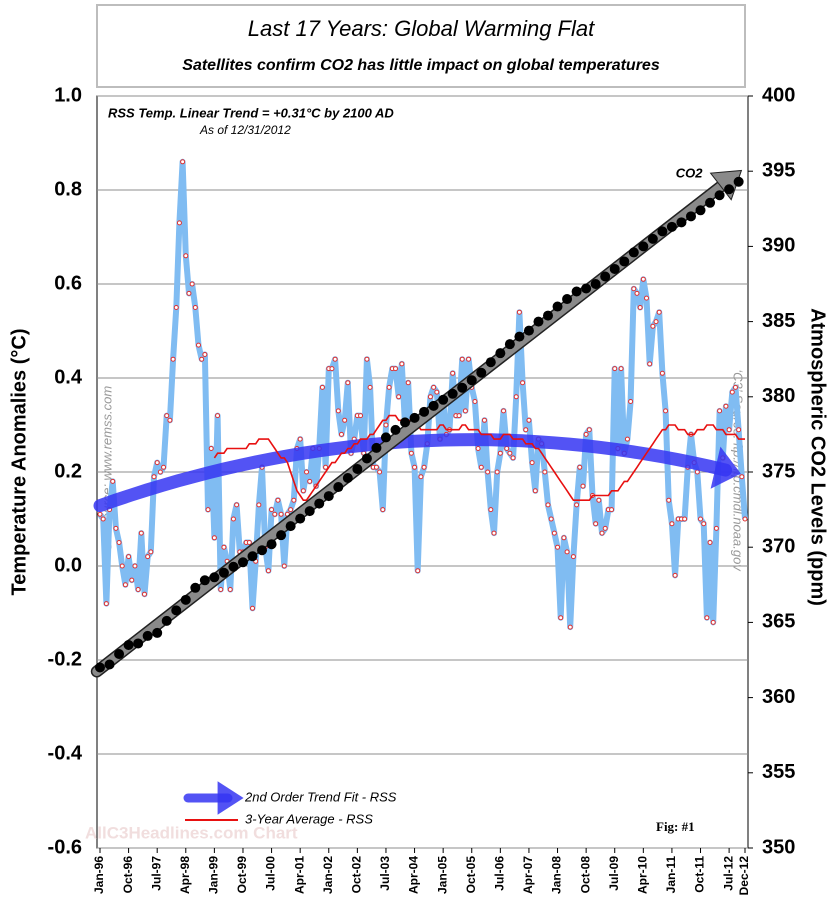 The image size is (835, 920). What do you see at coordinates (557, 875) in the screenshot?
I see `x-tick-label: Jan-08` at bounding box center [557, 875].